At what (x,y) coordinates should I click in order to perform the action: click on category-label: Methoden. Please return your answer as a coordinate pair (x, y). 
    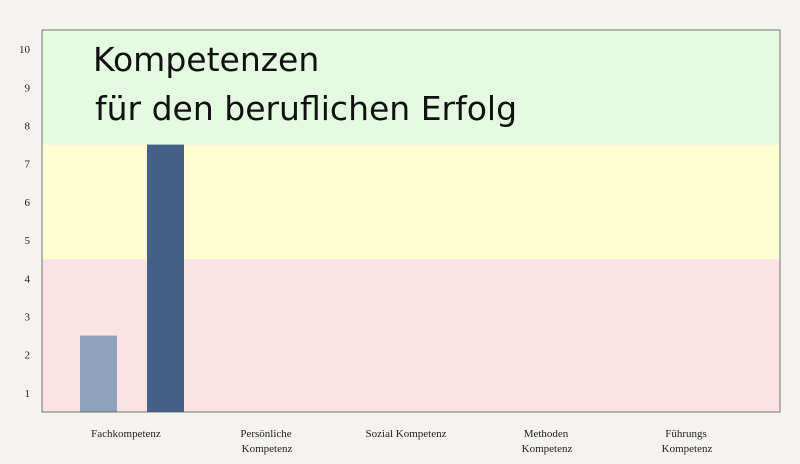
    Looking at the image, I should click on (546, 434).